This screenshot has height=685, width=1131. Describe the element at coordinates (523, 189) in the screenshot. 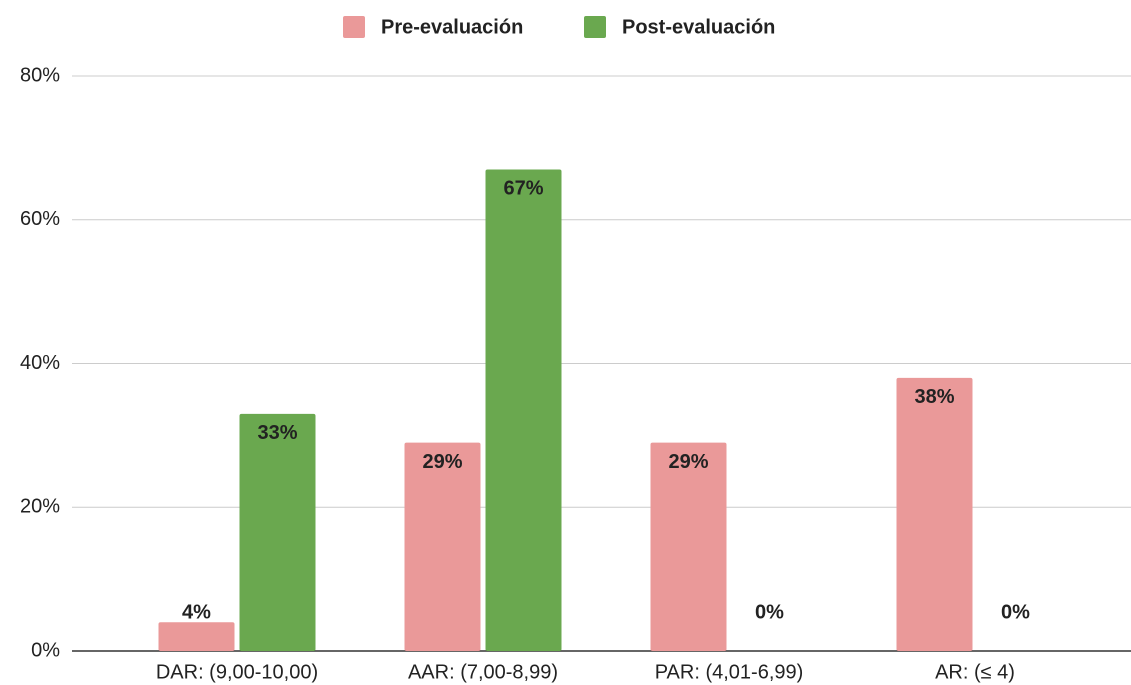

I see `data-label: 67%` at that location.